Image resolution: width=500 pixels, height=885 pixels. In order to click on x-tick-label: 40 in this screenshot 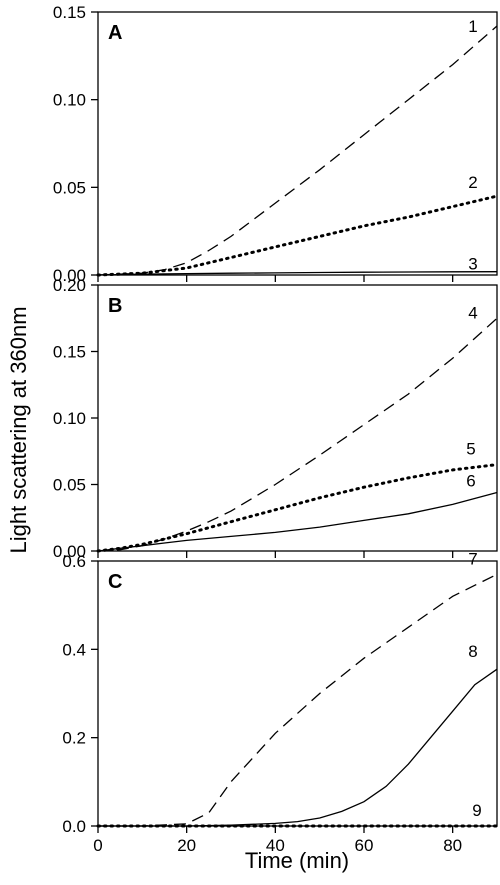, I will do `click(275, 845)`.